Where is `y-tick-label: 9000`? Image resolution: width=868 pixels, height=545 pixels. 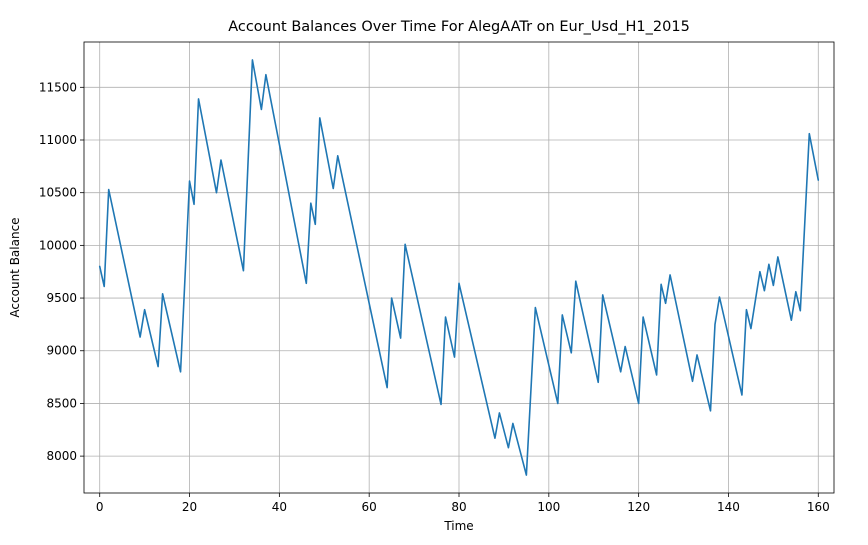
y-tick-label: 9000 is located at coordinates (61, 351).